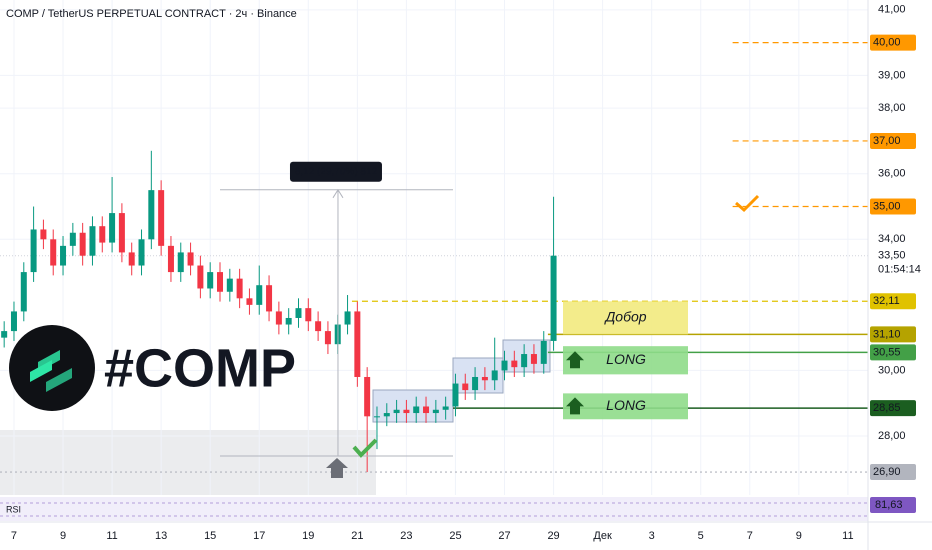 This screenshot has width=932, height=550. Describe the element at coordinates (626, 359) in the screenshot. I see `zone-label: LONG` at that location.